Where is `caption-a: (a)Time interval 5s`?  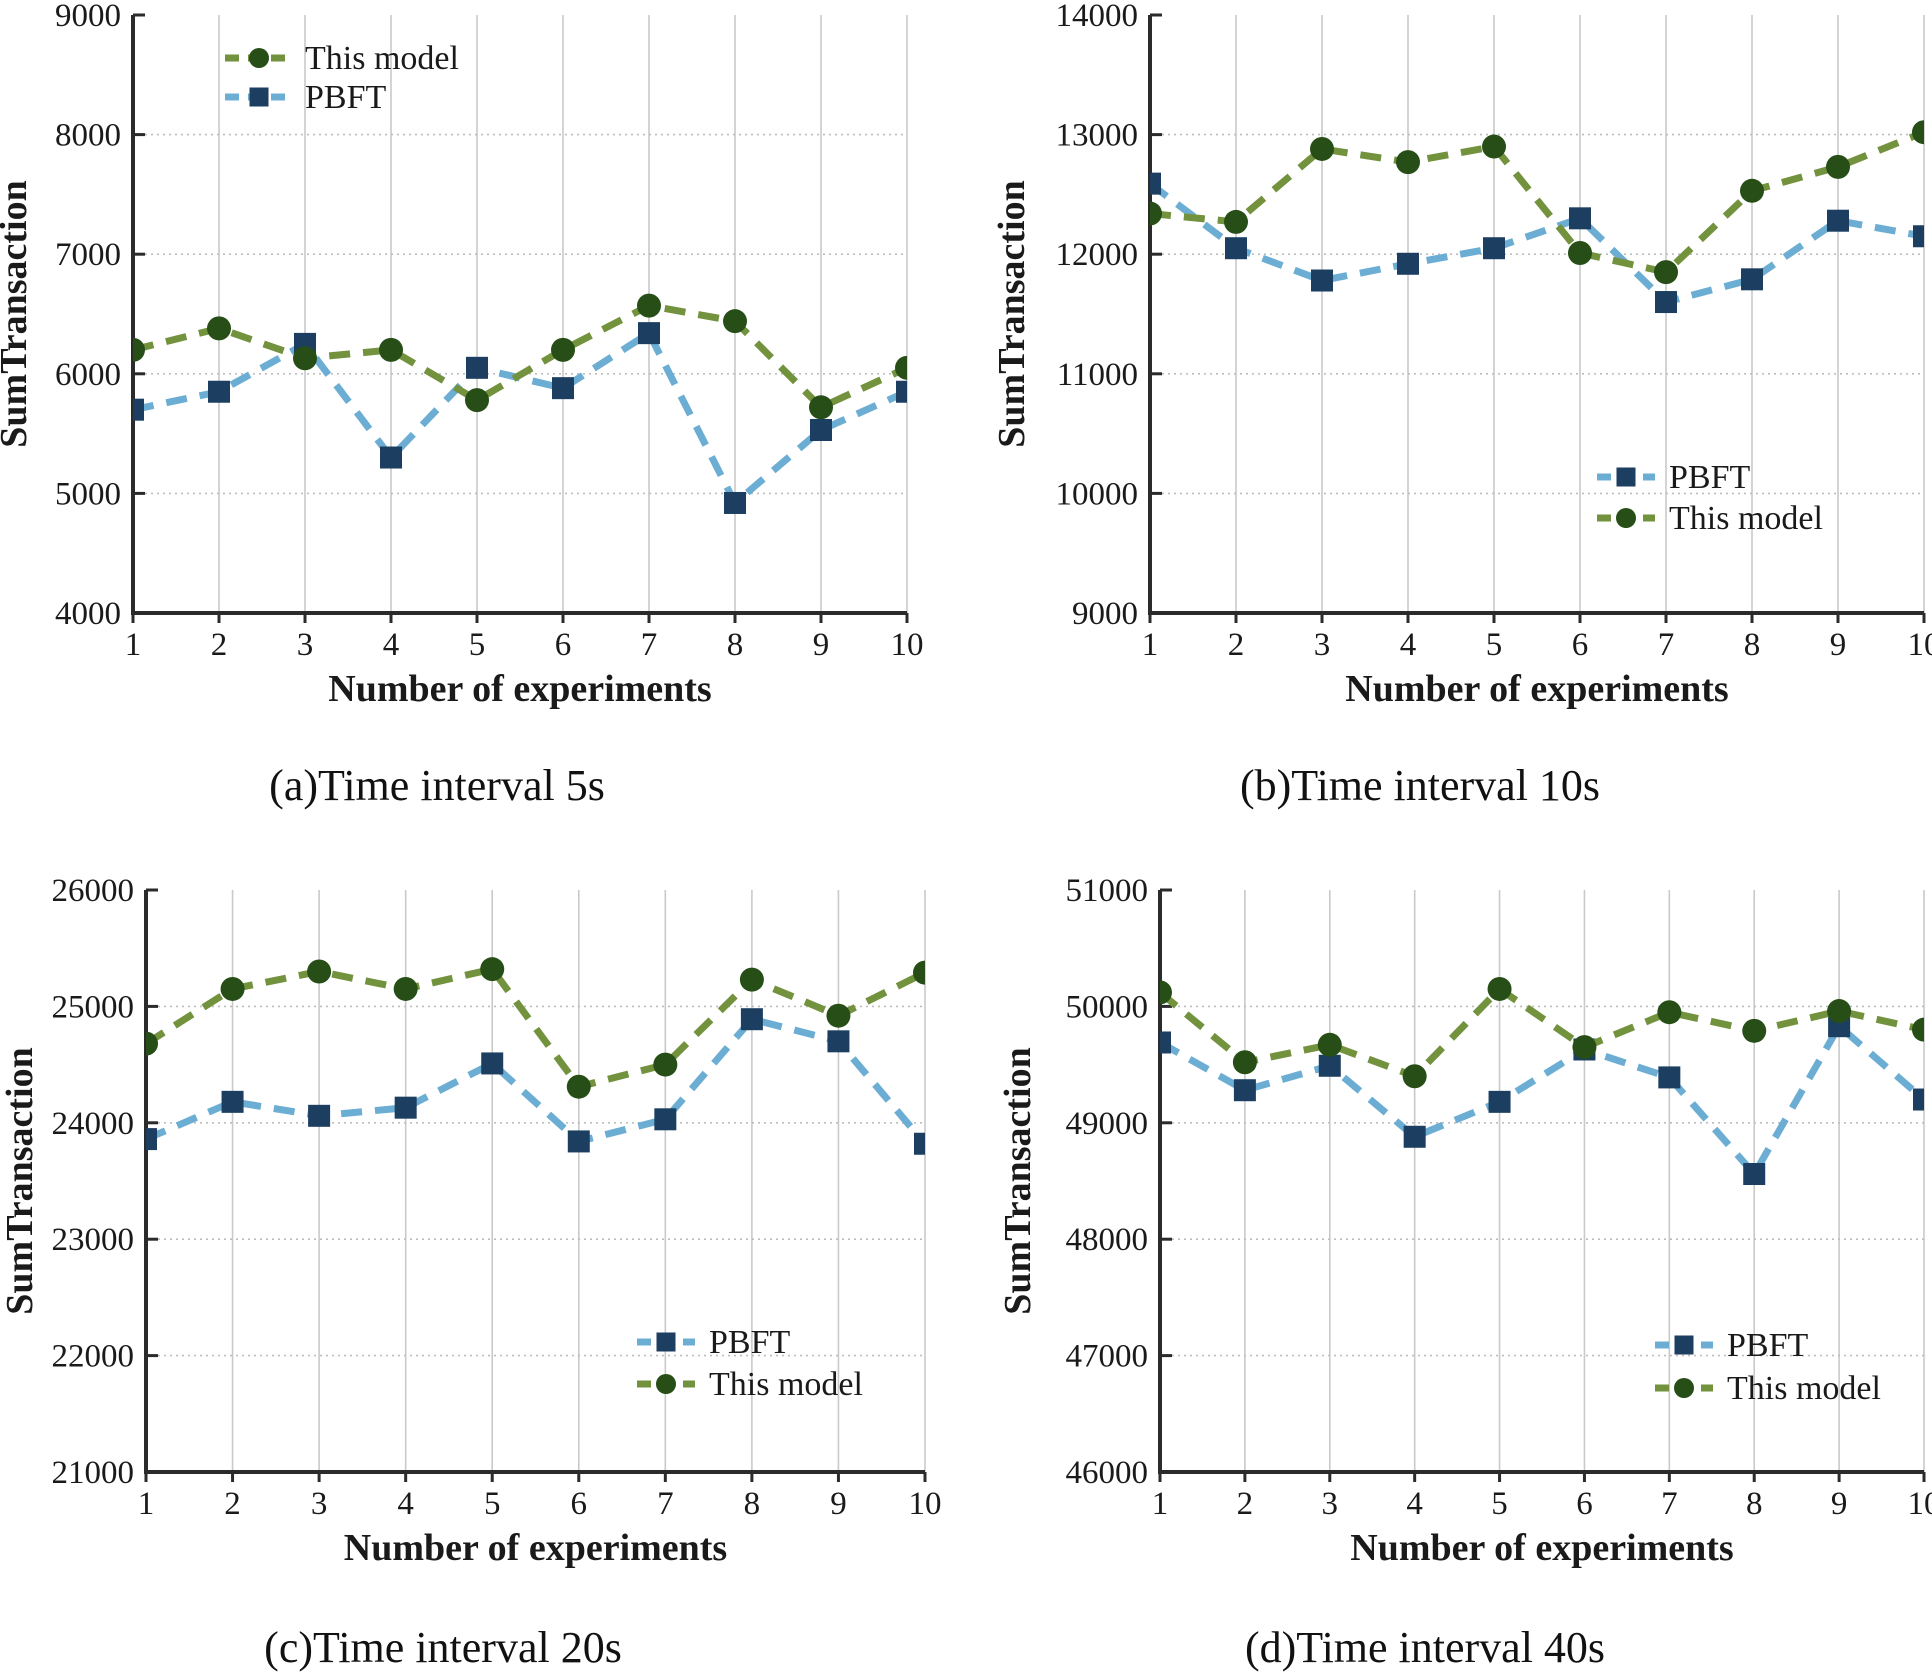 caption-a: (a)Time interval 5s is located at coordinates (437, 785).